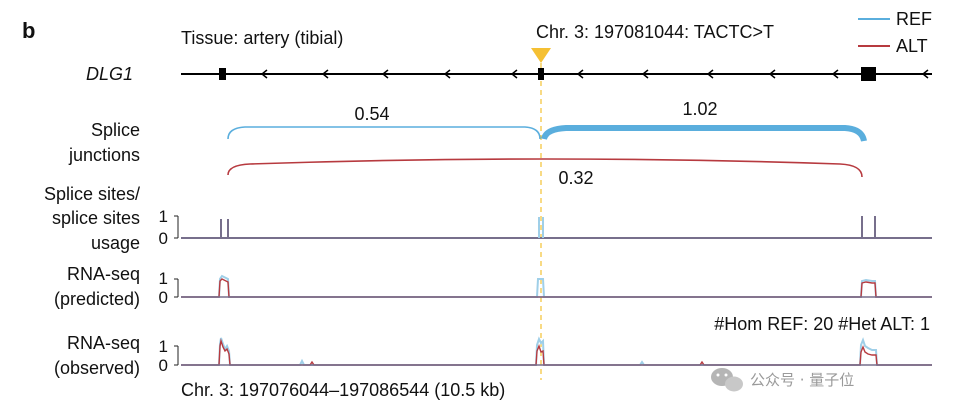 Image resolution: width=966 pixels, height=416 pixels. What do you see at coordinates (575, 178) in the screenshot?
I see `alt-junction-value: 0.32` at bounding box center [575, 178].